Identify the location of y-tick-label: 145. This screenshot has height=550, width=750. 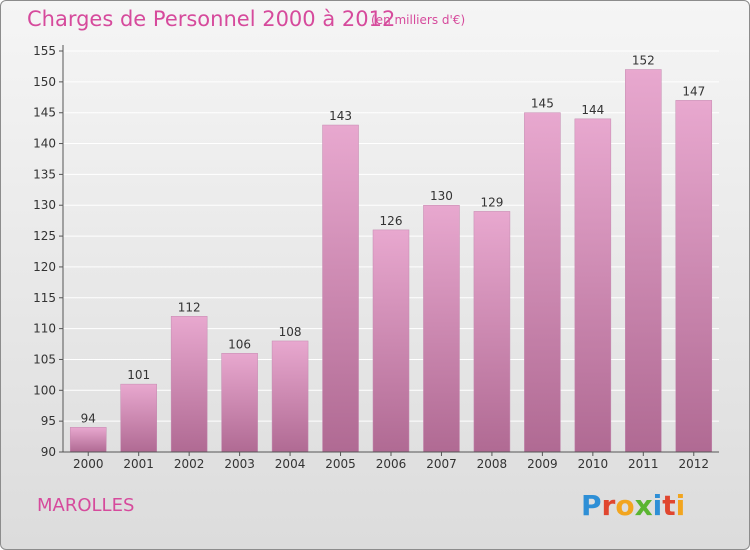
(44, 113).